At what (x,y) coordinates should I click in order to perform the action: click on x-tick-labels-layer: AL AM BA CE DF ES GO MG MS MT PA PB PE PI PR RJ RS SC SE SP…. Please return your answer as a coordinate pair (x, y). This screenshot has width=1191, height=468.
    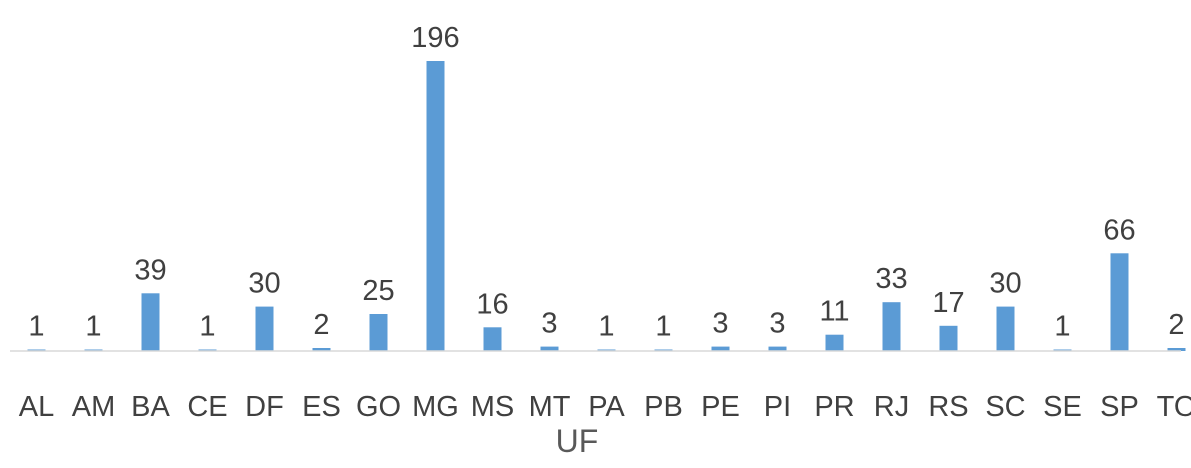
    Looking at the image, I should click on (605, 407).